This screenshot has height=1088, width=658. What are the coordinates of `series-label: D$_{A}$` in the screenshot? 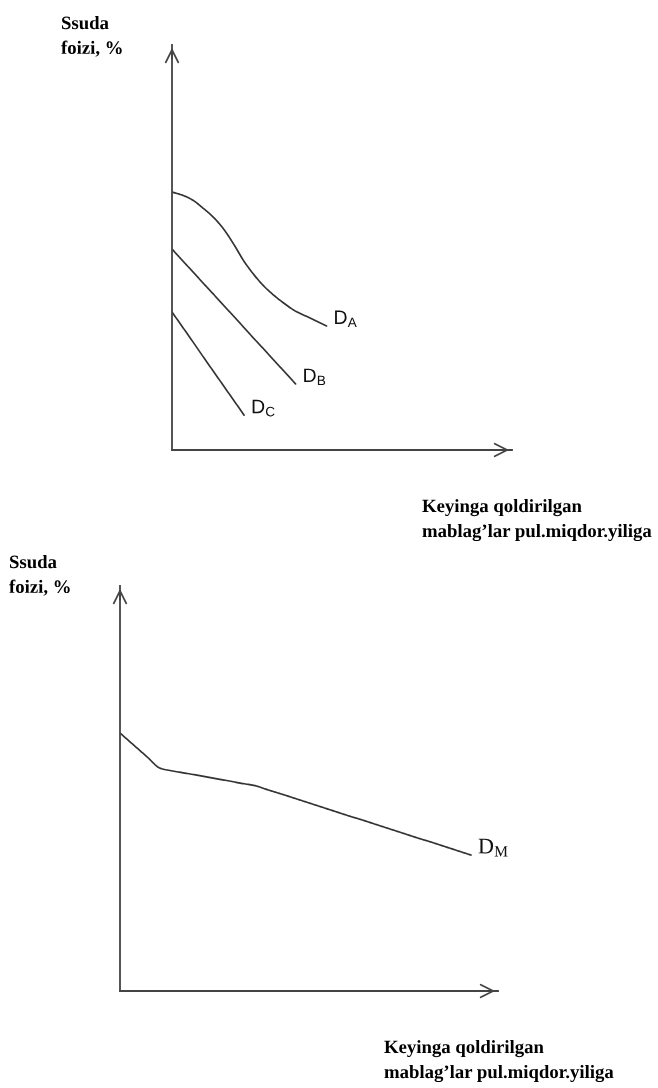 It's located at (346, 319).